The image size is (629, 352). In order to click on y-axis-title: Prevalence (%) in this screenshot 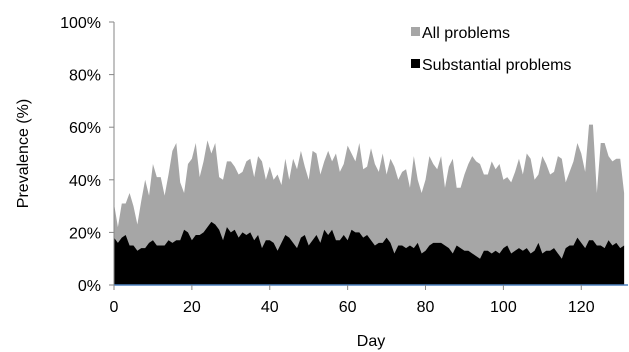, I will do `click(23, 153)`.